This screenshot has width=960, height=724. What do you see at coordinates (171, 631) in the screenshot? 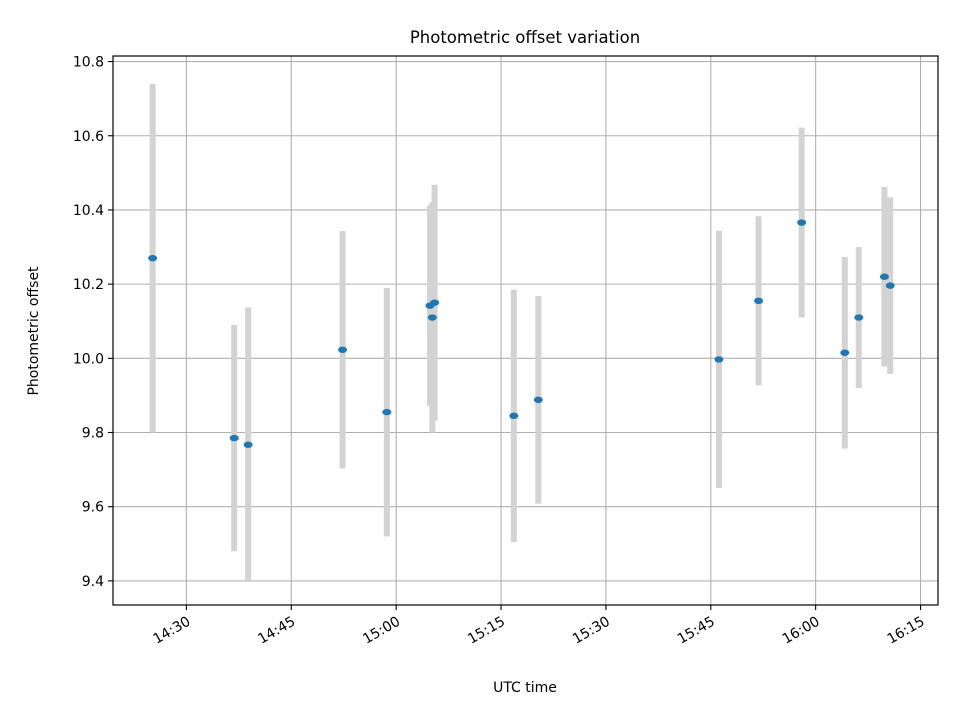
I see `x-tick-label: 14:30` at bounding box center [171, 631].